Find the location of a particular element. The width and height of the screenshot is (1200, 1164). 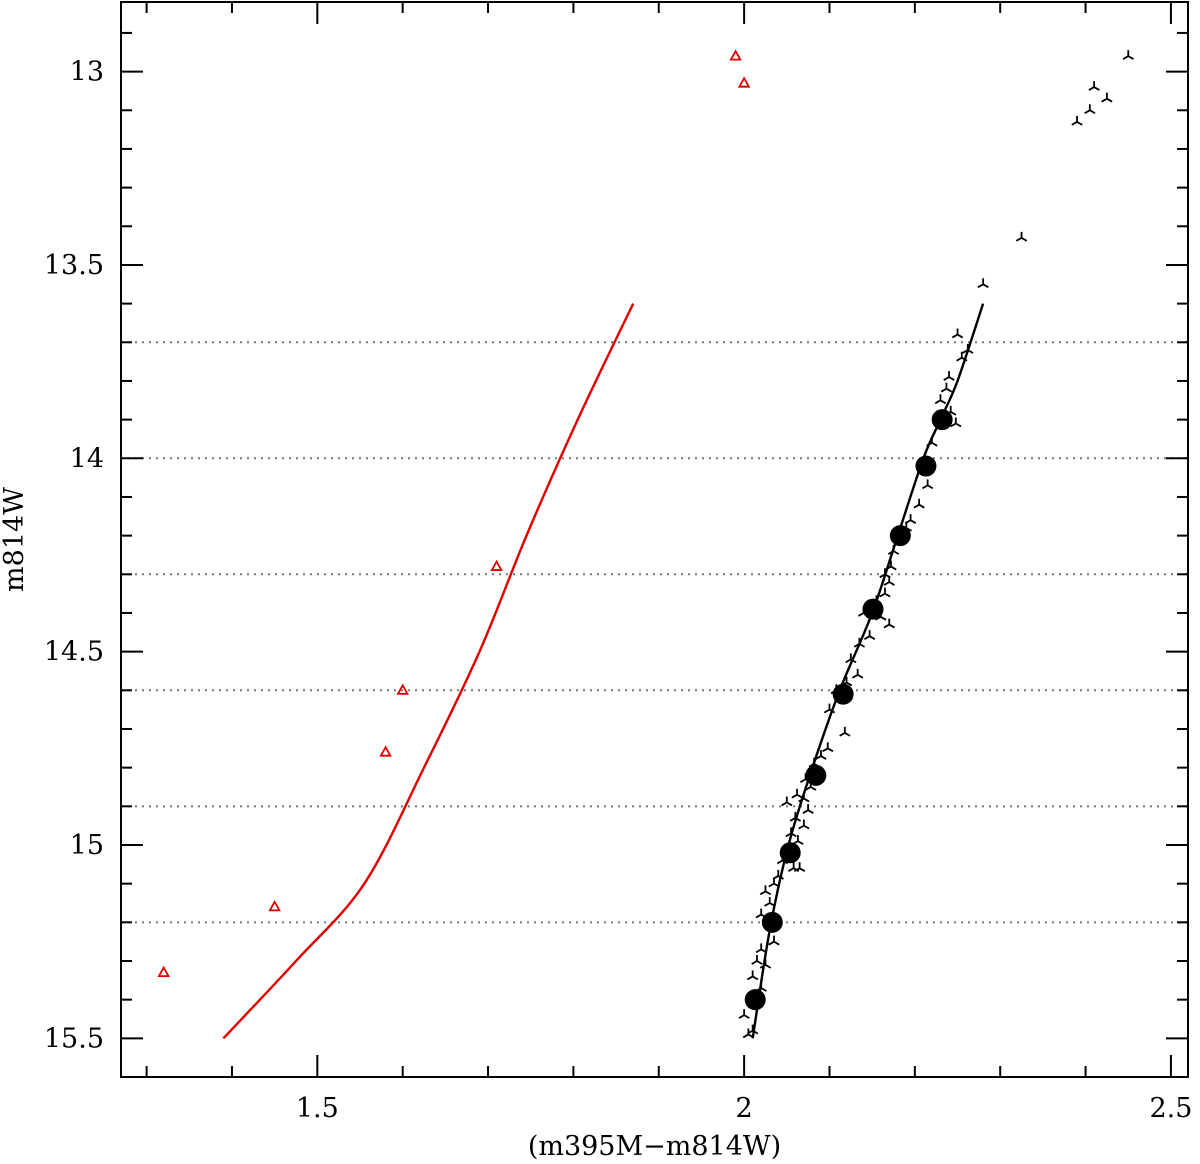

y-tick-label: 14 is located at coordinates (87, 458).